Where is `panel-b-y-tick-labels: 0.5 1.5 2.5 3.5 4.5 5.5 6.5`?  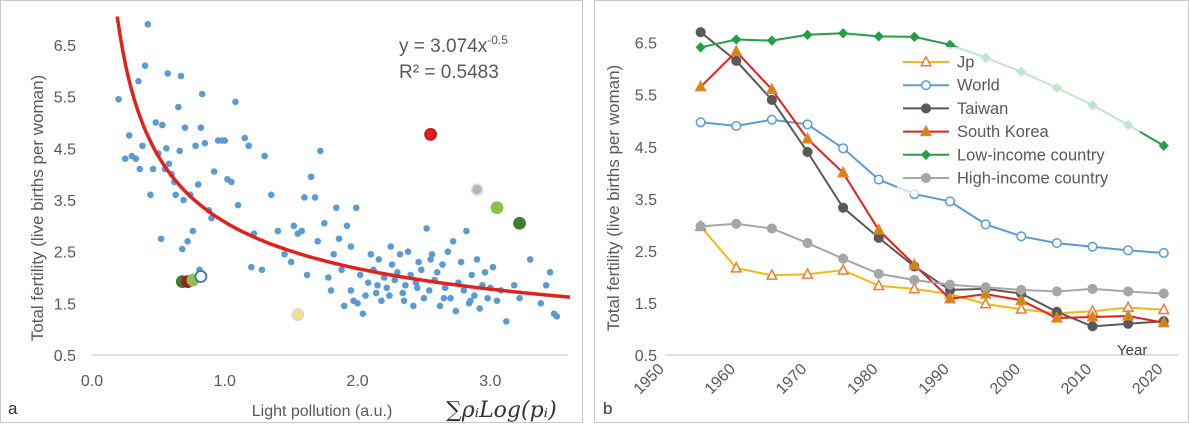
panel-b-y-tick-labels: 0.5 1.5 2.5 3.5 4.5 5.5 6.5 is located at coordinates (646, 200).